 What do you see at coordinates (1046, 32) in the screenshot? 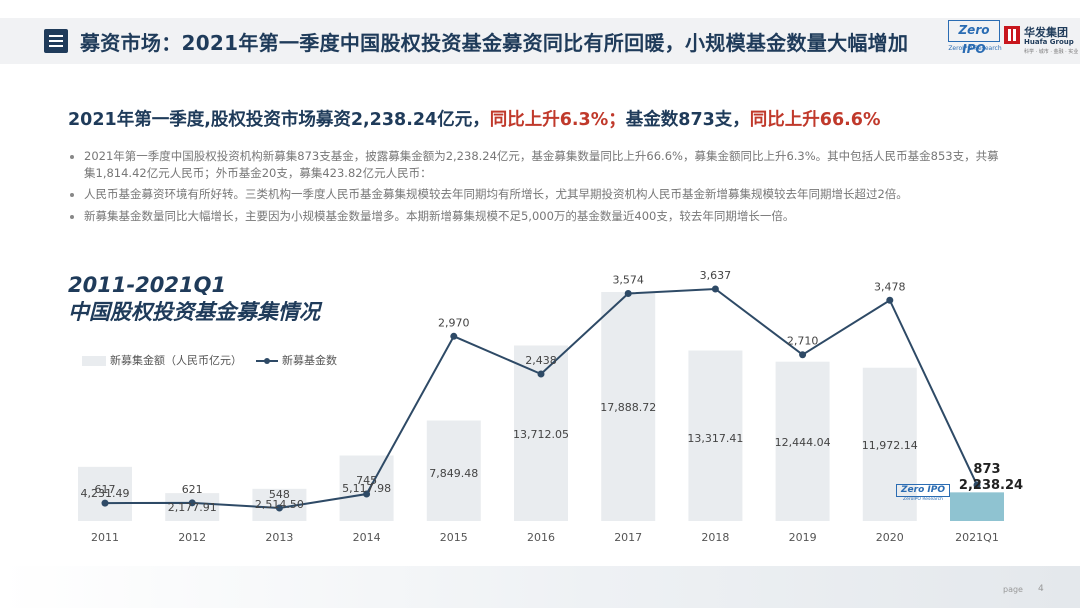
I see `huafa-logo-cn: 华发集团` at bounding box center [1046, 32].